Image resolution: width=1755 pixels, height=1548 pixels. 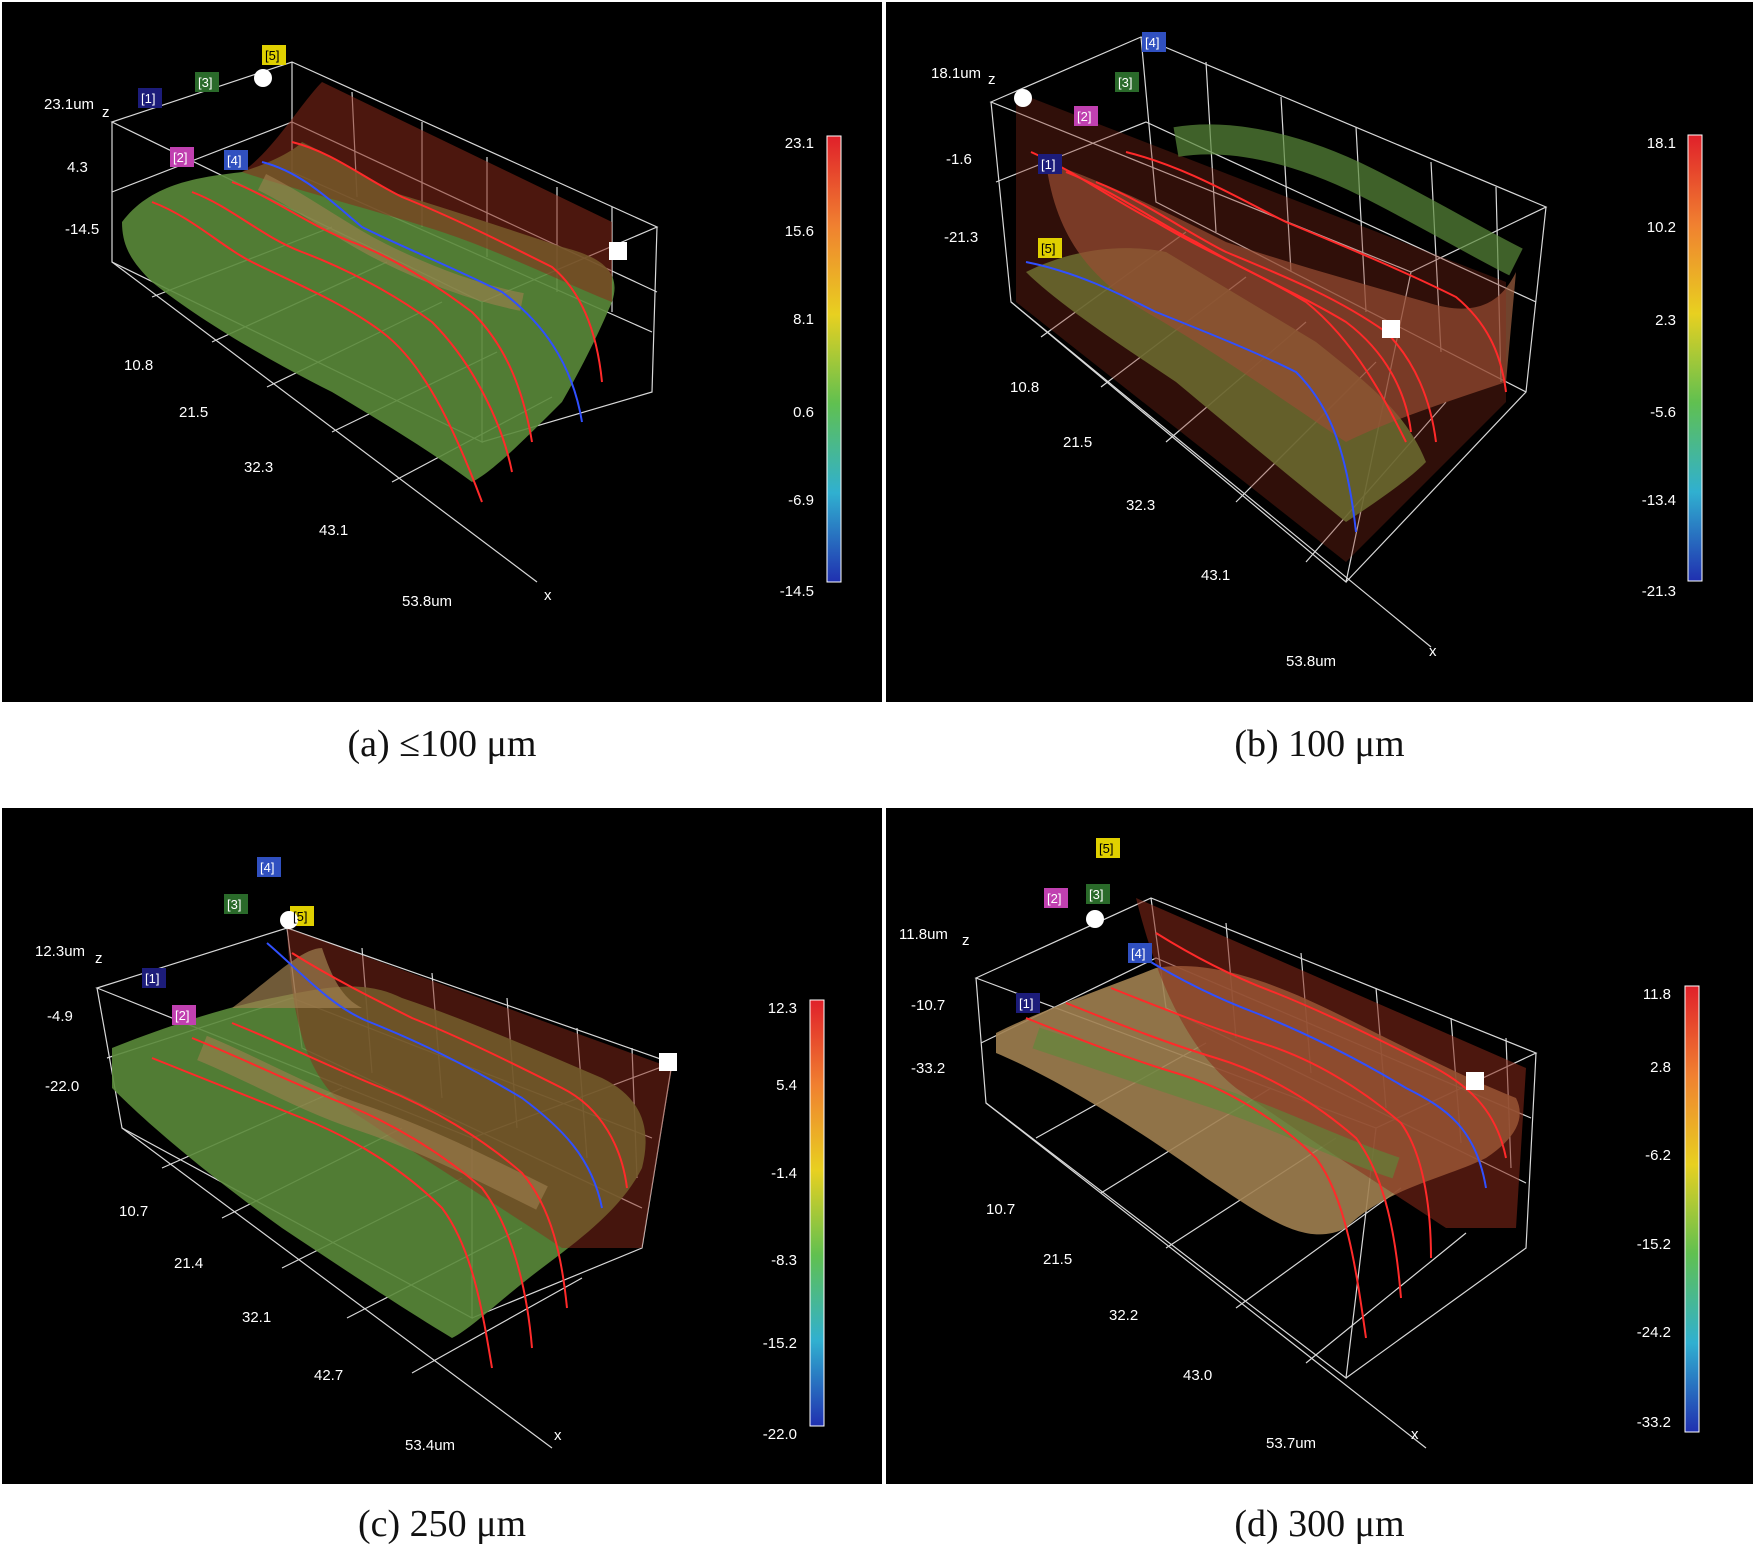 I want to click on colorbar-tick-2: 10.2, so click(x=1661, y=227).